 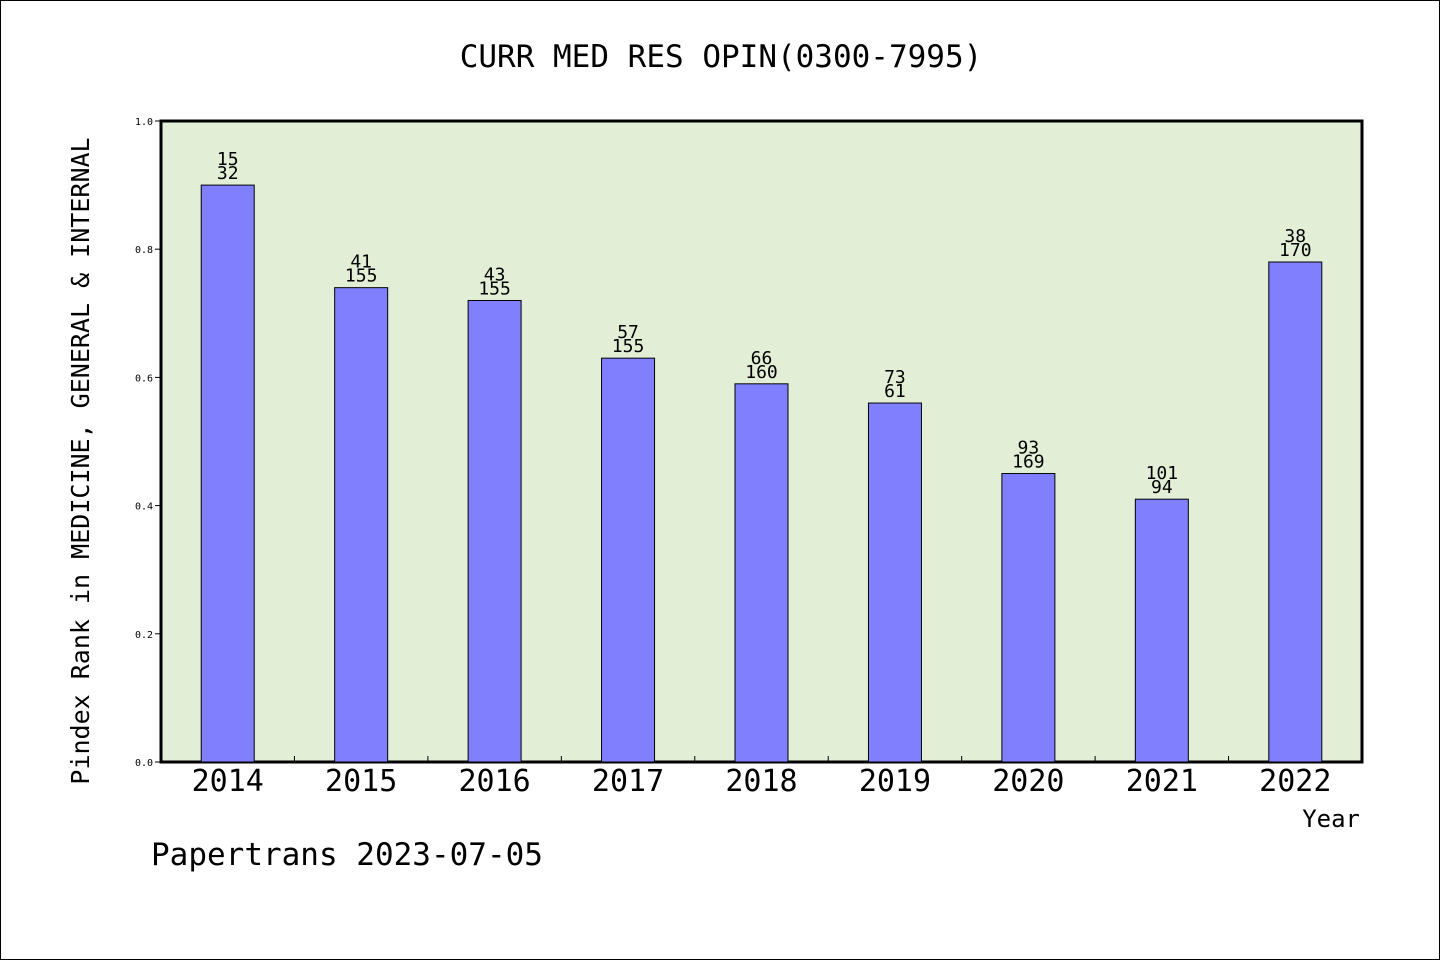 I want to click on bar-2021, so click(x=1161, y=630).